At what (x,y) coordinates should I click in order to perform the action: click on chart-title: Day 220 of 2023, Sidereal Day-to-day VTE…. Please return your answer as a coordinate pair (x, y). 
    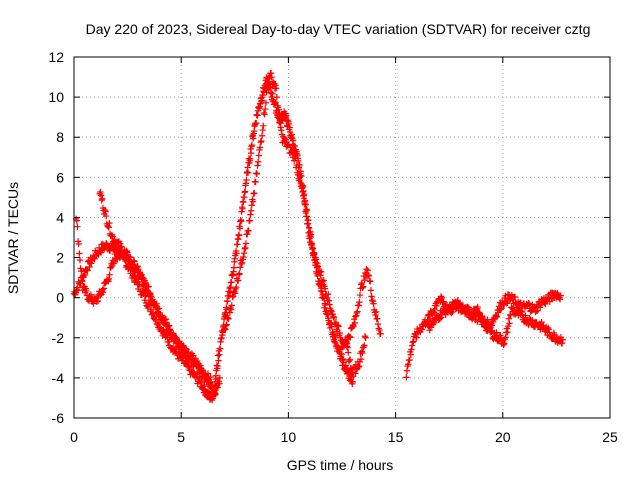
    Looking at the image, I should click on (338, 29).